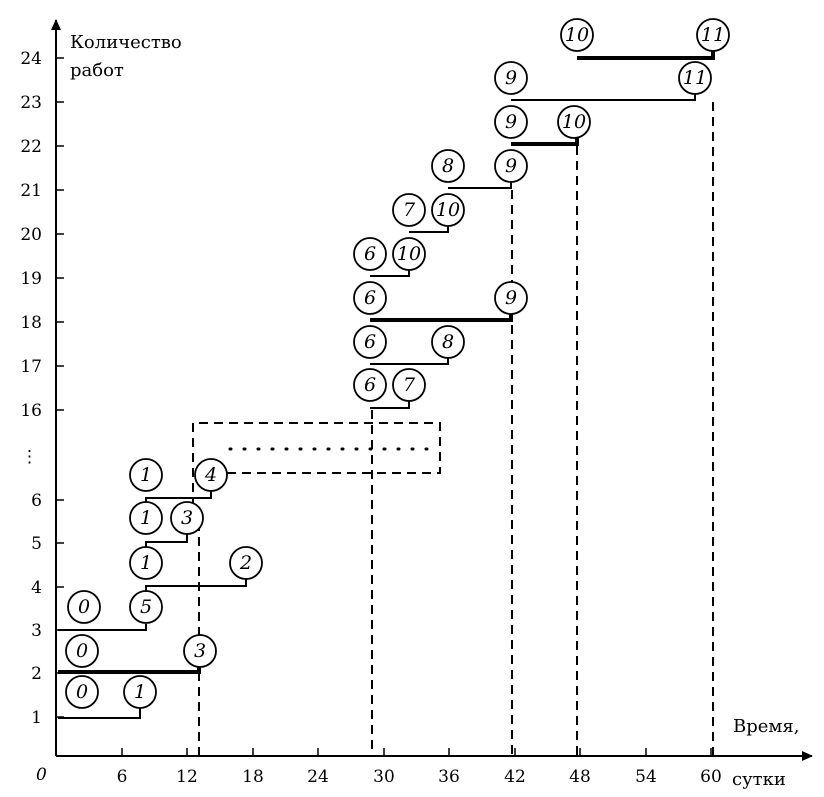  I want to click on event-node: 2, so click(246, 563).